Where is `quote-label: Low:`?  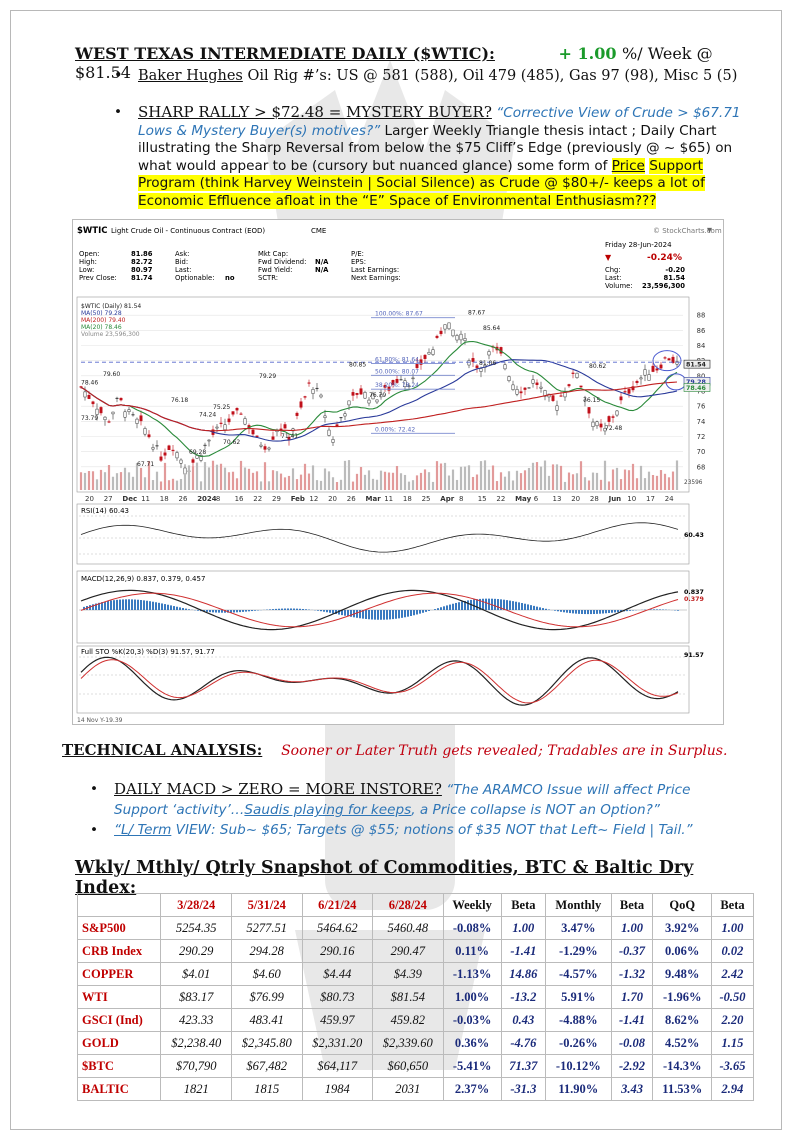 quote-label: Low: is located at coordinates (86, 270).